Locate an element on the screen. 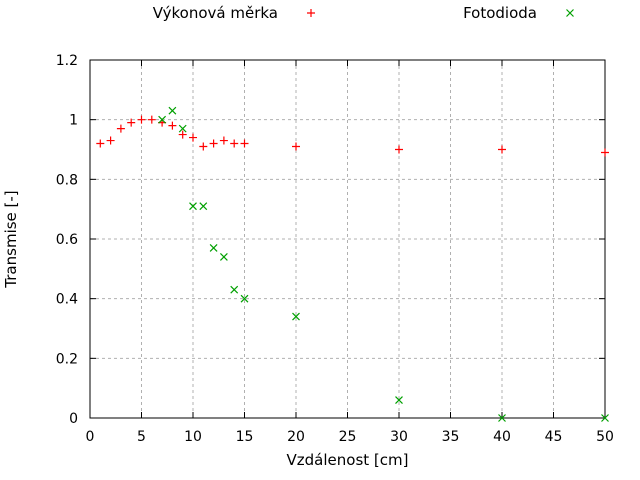 The image size is (640, 480). x-tick-label: 25 is located at coordinates (348, 437).